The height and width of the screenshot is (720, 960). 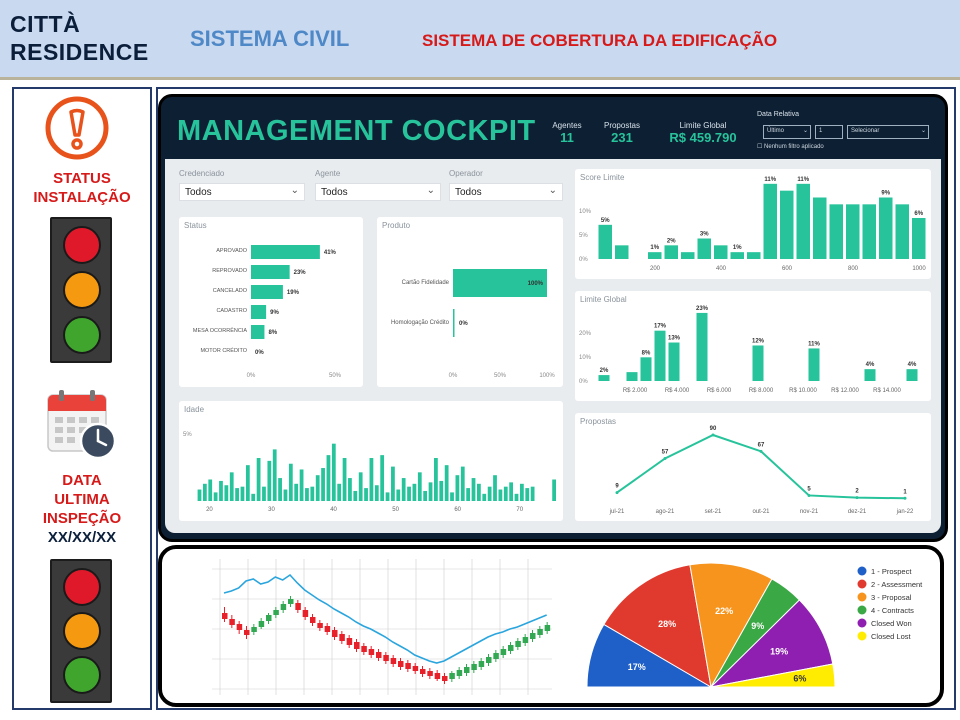 I want to click on score-y-tick: 0%, so click(x=583, y=260).